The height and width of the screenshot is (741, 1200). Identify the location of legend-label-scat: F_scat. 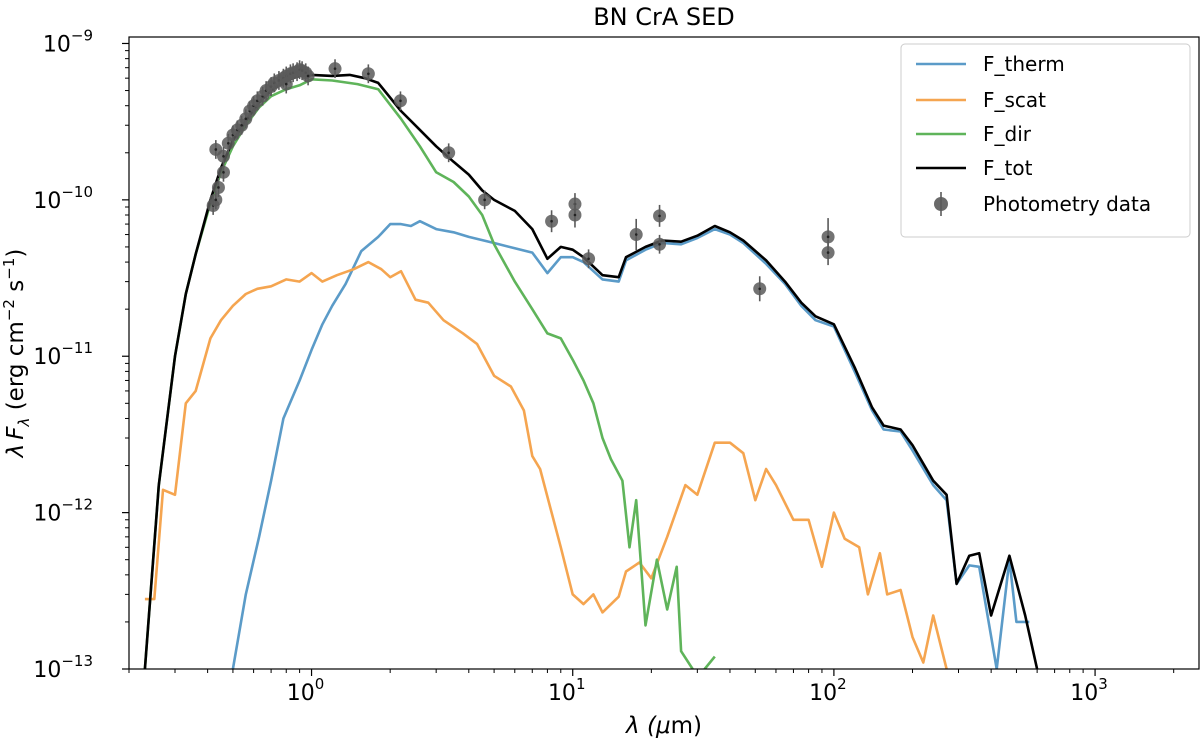
(1014, 100).